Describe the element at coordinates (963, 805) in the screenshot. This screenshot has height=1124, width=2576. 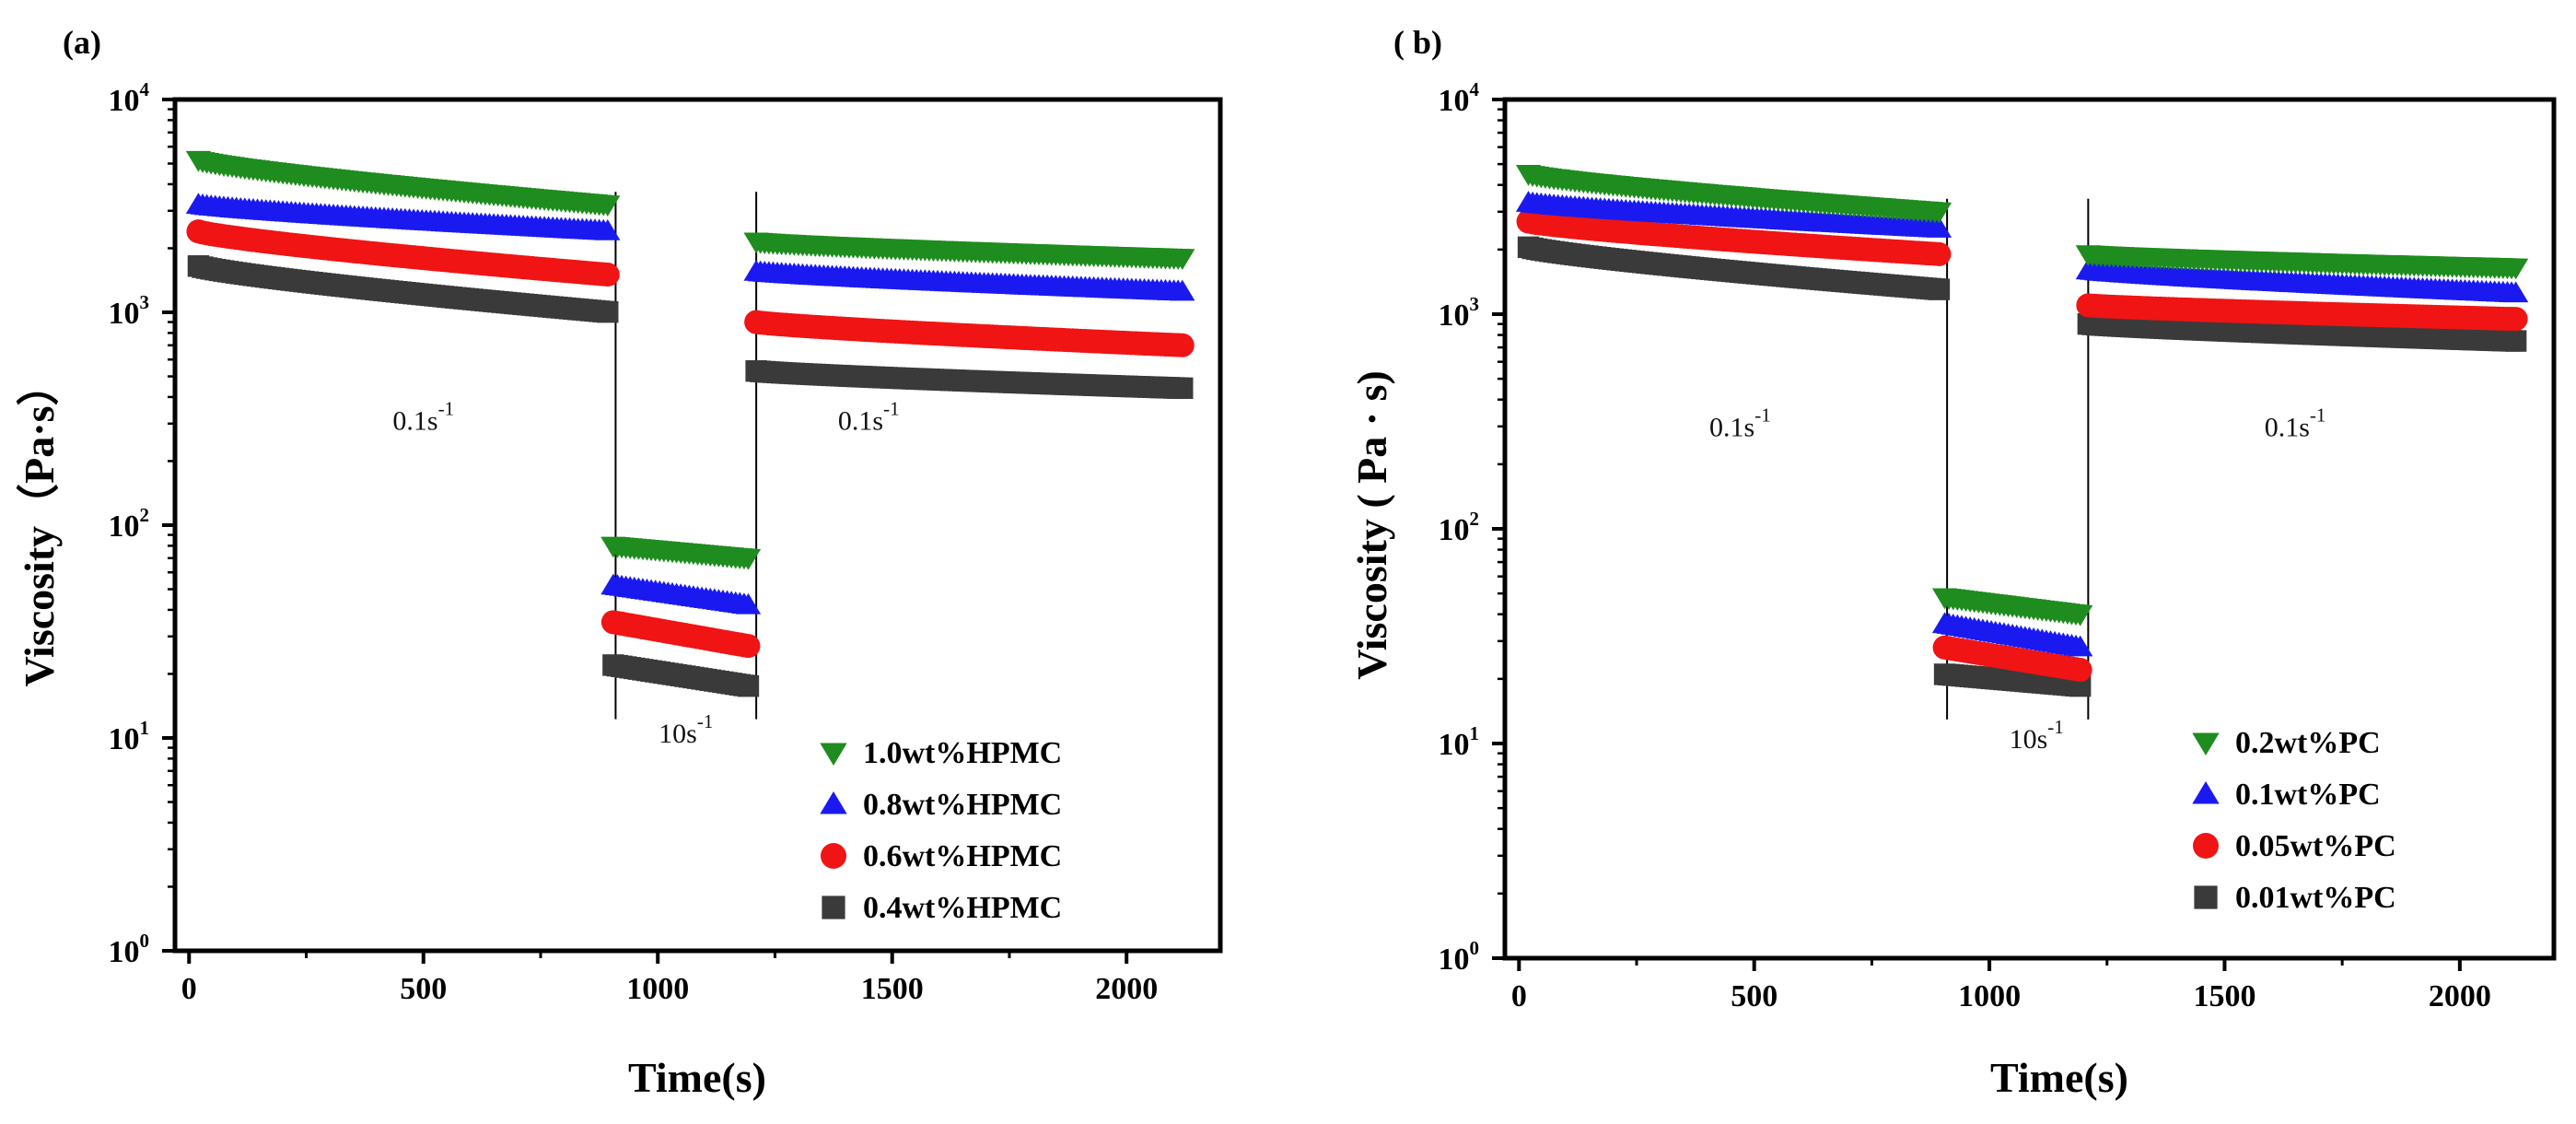
I see `legend-label: 0.8wt%HPMC` at that location.